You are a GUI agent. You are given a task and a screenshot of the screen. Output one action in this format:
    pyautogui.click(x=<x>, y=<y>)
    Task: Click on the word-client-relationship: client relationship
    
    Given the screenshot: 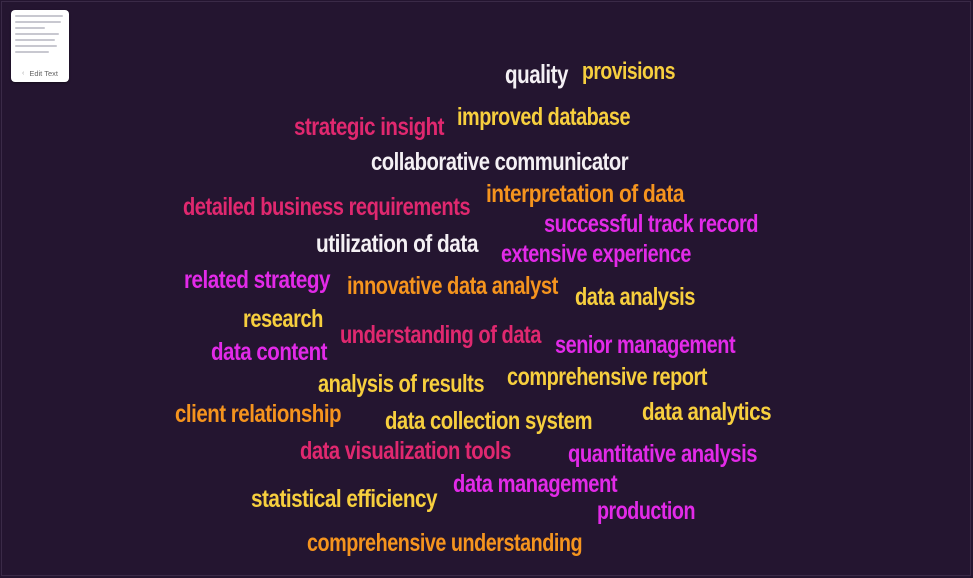 What is the action you would take?
    pyautogui.click(x=258, y=414)
    